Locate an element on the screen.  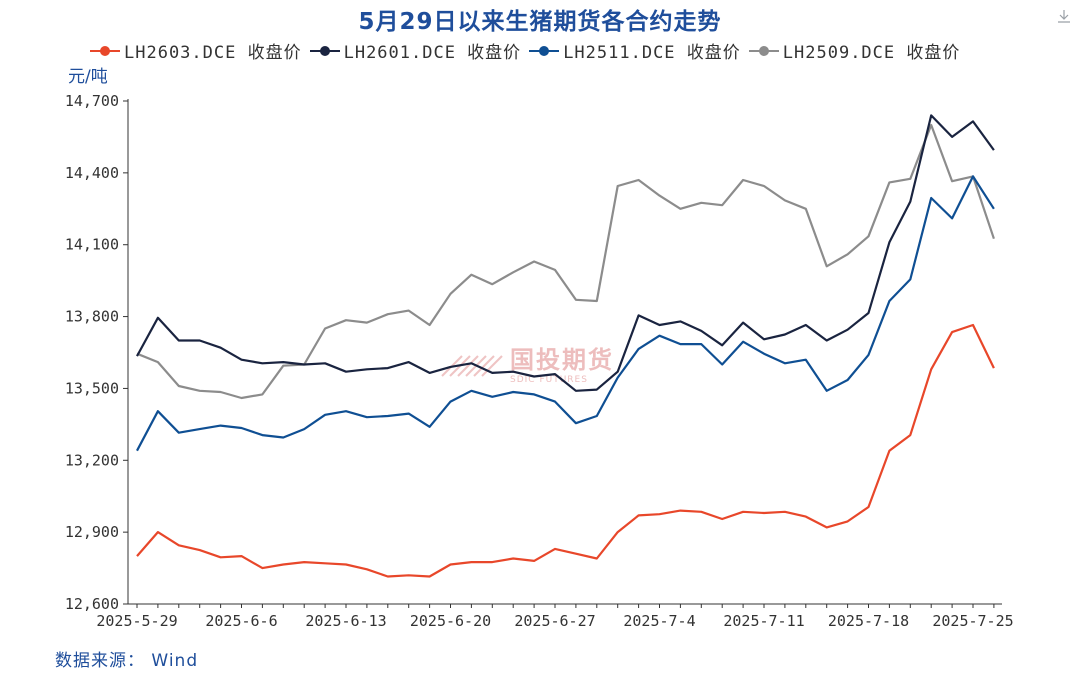
watermark-subtext: SDIC FUTURES is located at coordinates (549, 380).